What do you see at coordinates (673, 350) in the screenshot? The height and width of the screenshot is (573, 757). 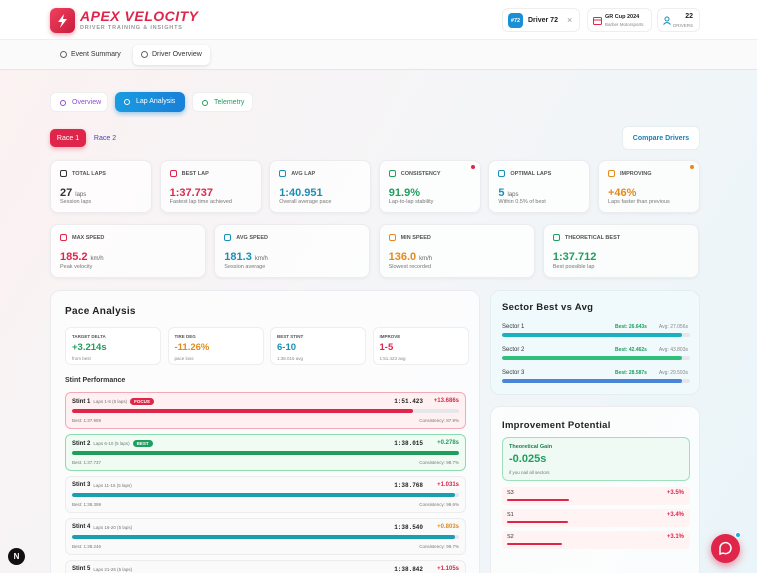 I see `sector-avg: Avg: 43.803s` at bounding box center [673, 350].